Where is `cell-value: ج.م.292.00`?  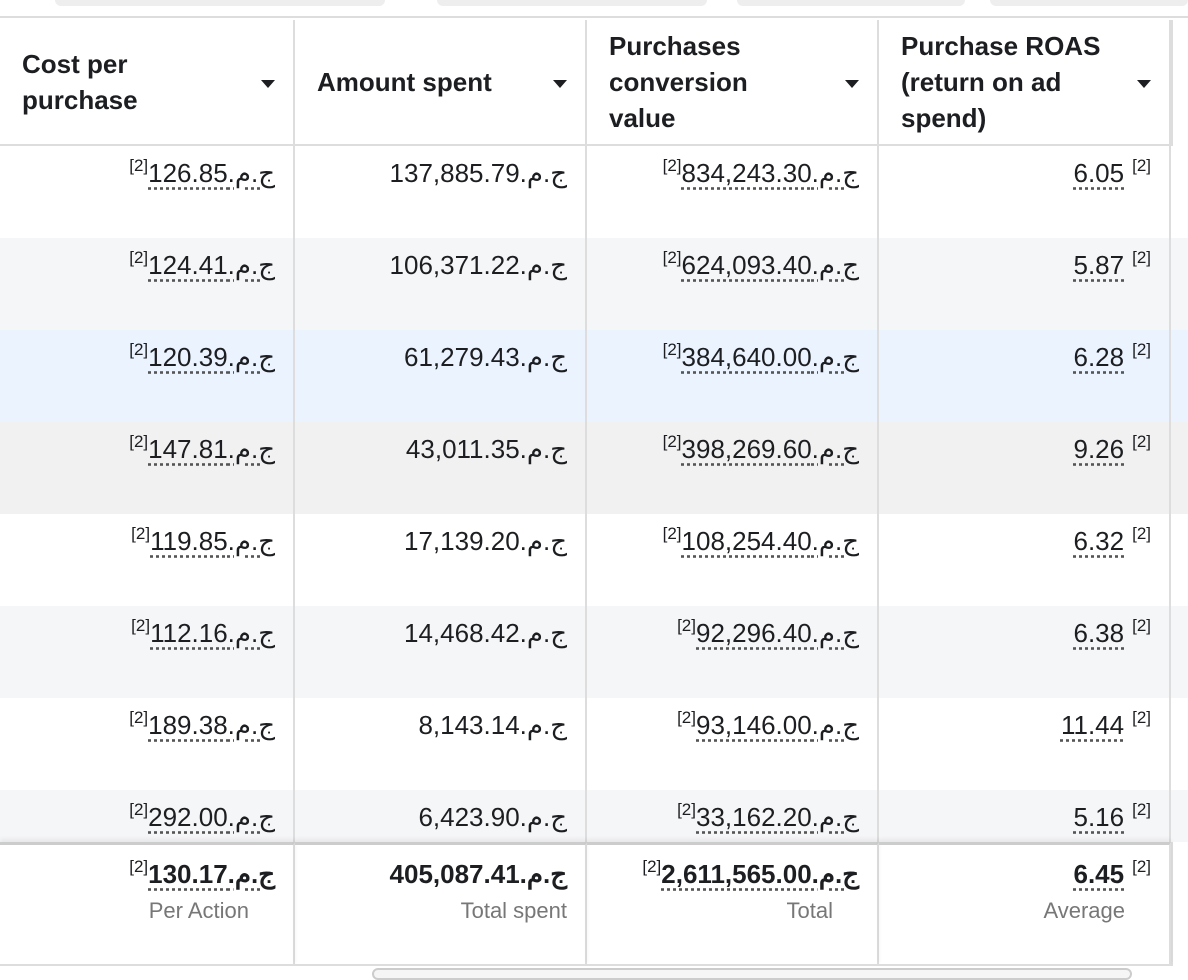
cell-value: ج.م.292.00 is located at coordinates (211, 817).